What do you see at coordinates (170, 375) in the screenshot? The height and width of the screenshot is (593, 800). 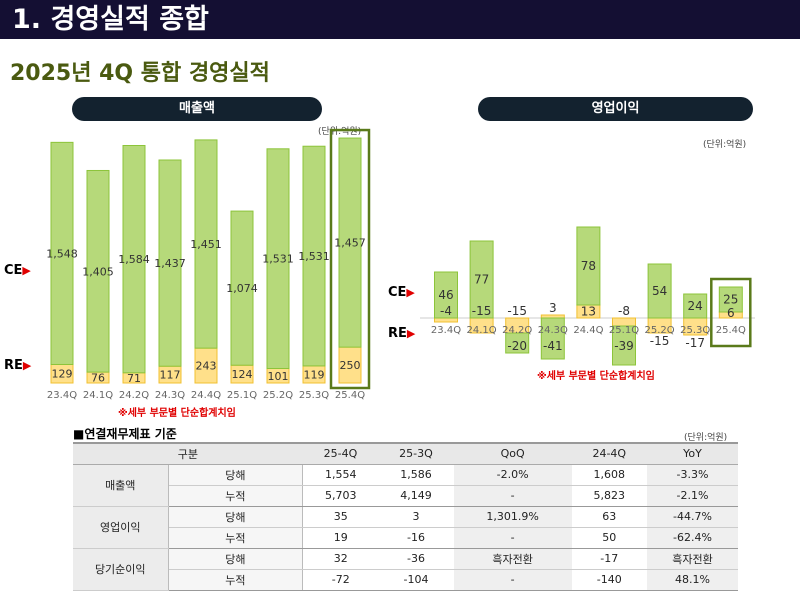 I see `data-label-re-24.3Q: 117` at bounding box center [170, 375].